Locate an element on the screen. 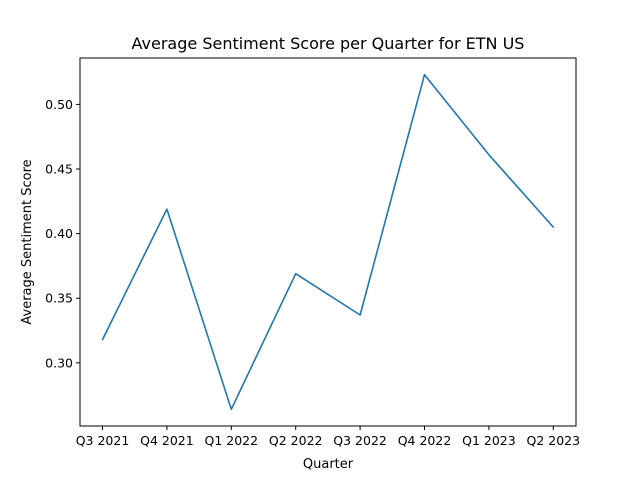 This screenshot has width=640, height=480. x-tick-label: Q3 2022 is located at coordinates (360, 440).